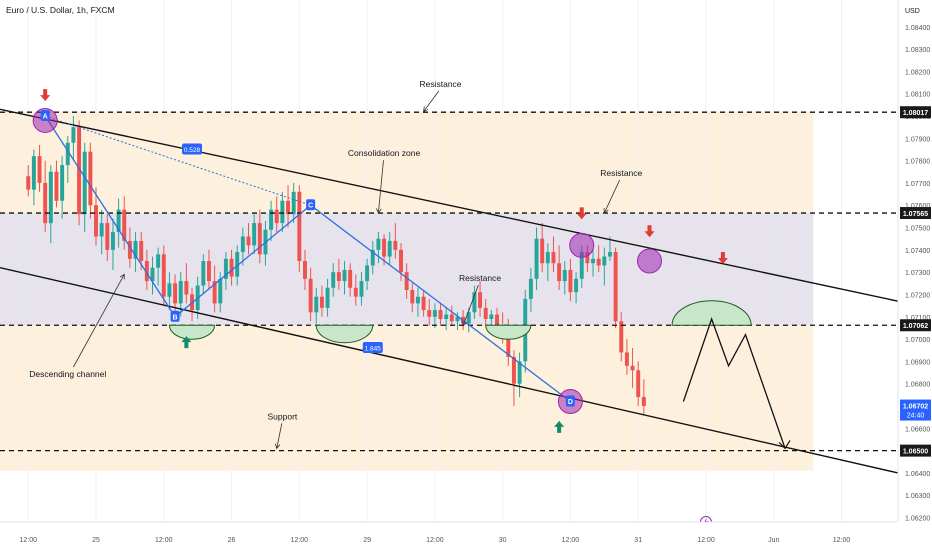  What do you see at coordinates (711, 313) in the screenshot?
I see `inverted-cup-shape` at bounding box center [711, 313].